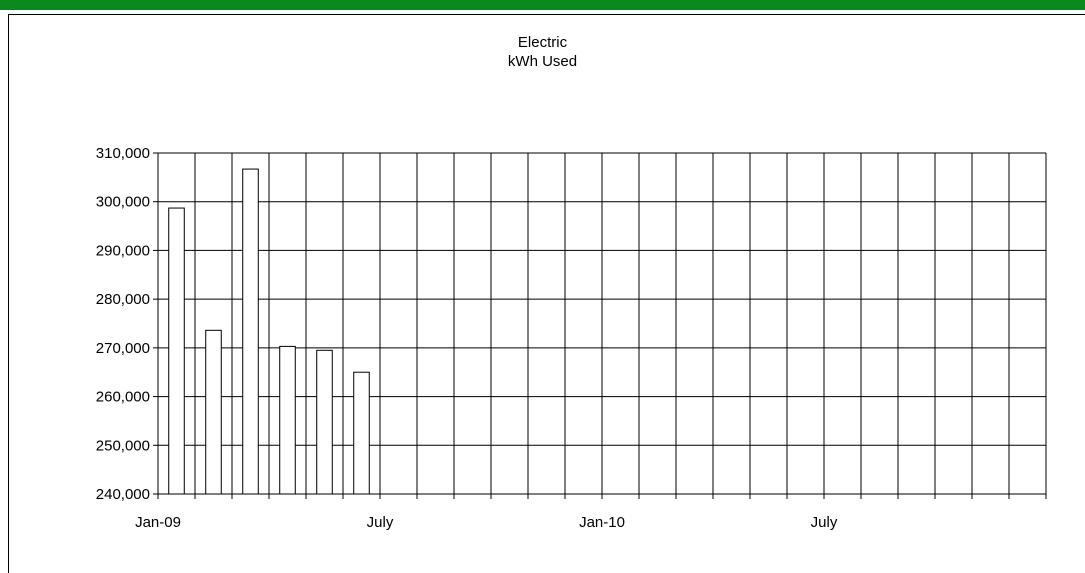  What do you see at coordinates (123, 445) in the screenshot?
I see `y-tick-label: 250,000` at bounding box center [123, 445].